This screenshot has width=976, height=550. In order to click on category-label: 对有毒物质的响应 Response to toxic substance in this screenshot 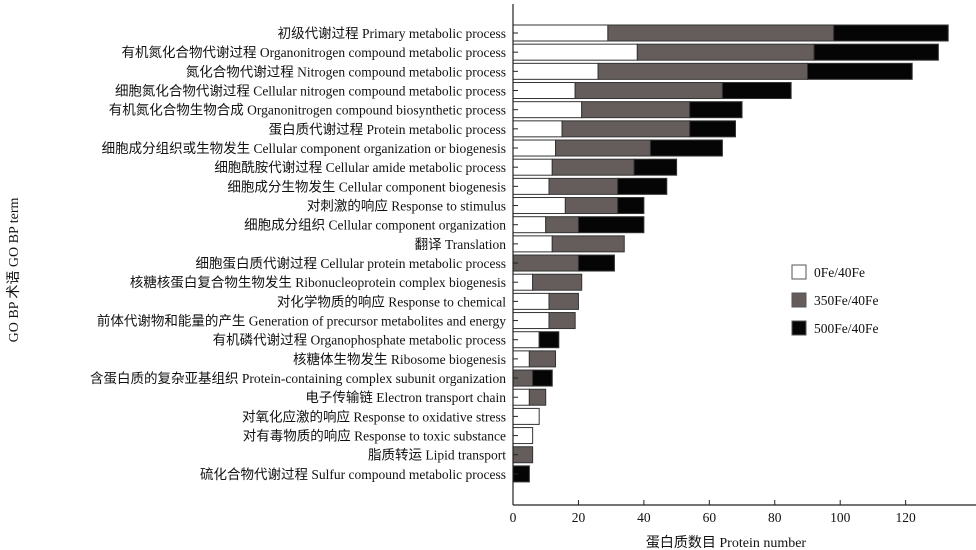, I will do `click(374, 436)`.